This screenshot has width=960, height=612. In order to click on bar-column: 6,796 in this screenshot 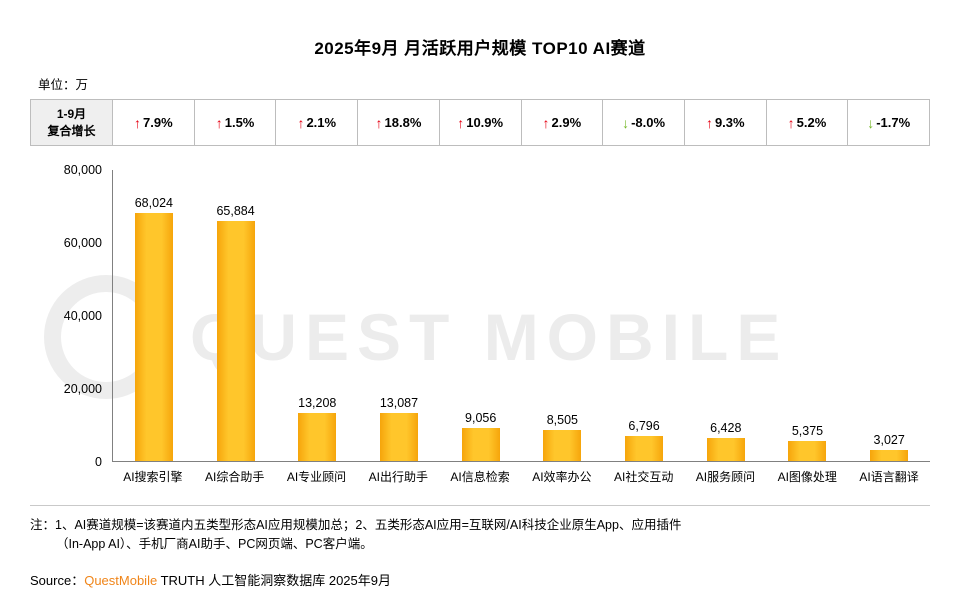, I will do `click(644, 315)`.